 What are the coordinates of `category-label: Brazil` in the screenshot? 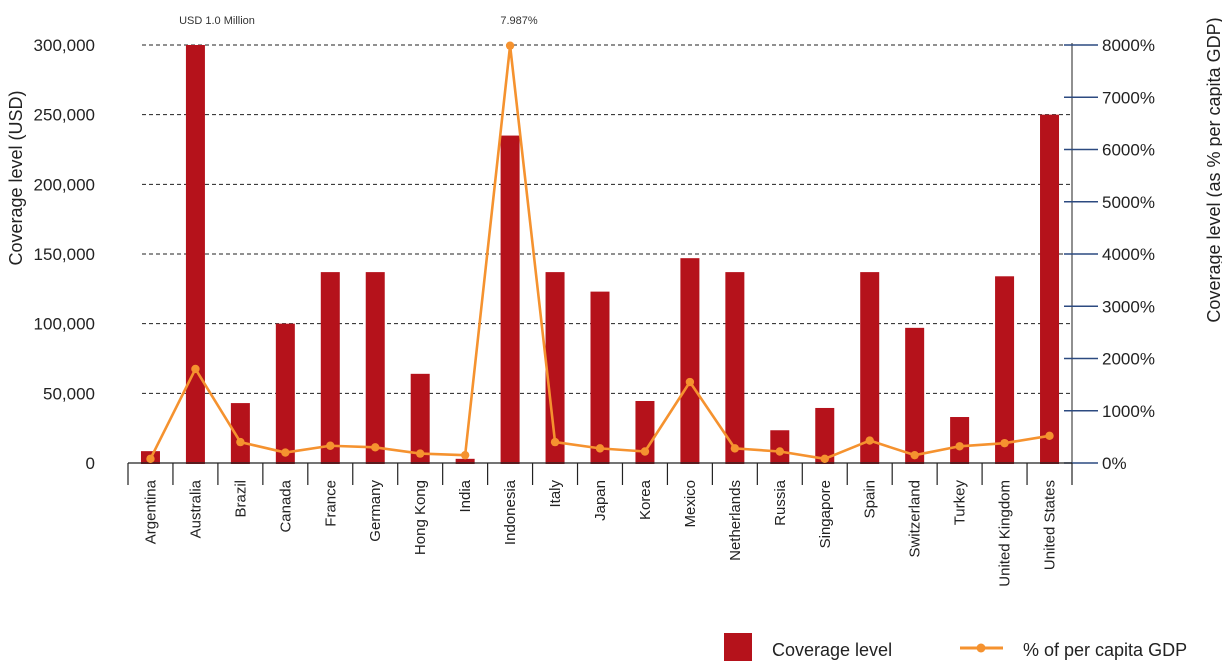 It's located at (240, 499).